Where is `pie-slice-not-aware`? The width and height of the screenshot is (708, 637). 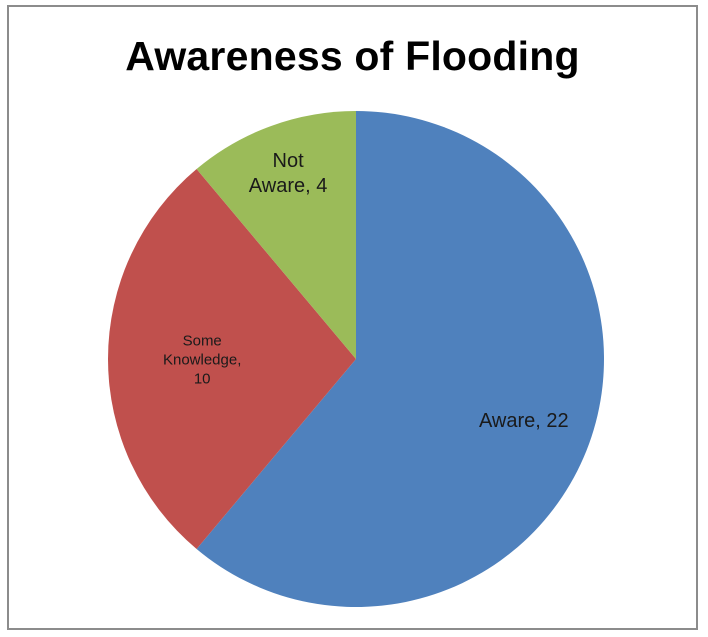 pie-slice-not-aware is located at coordinates (276, 235).